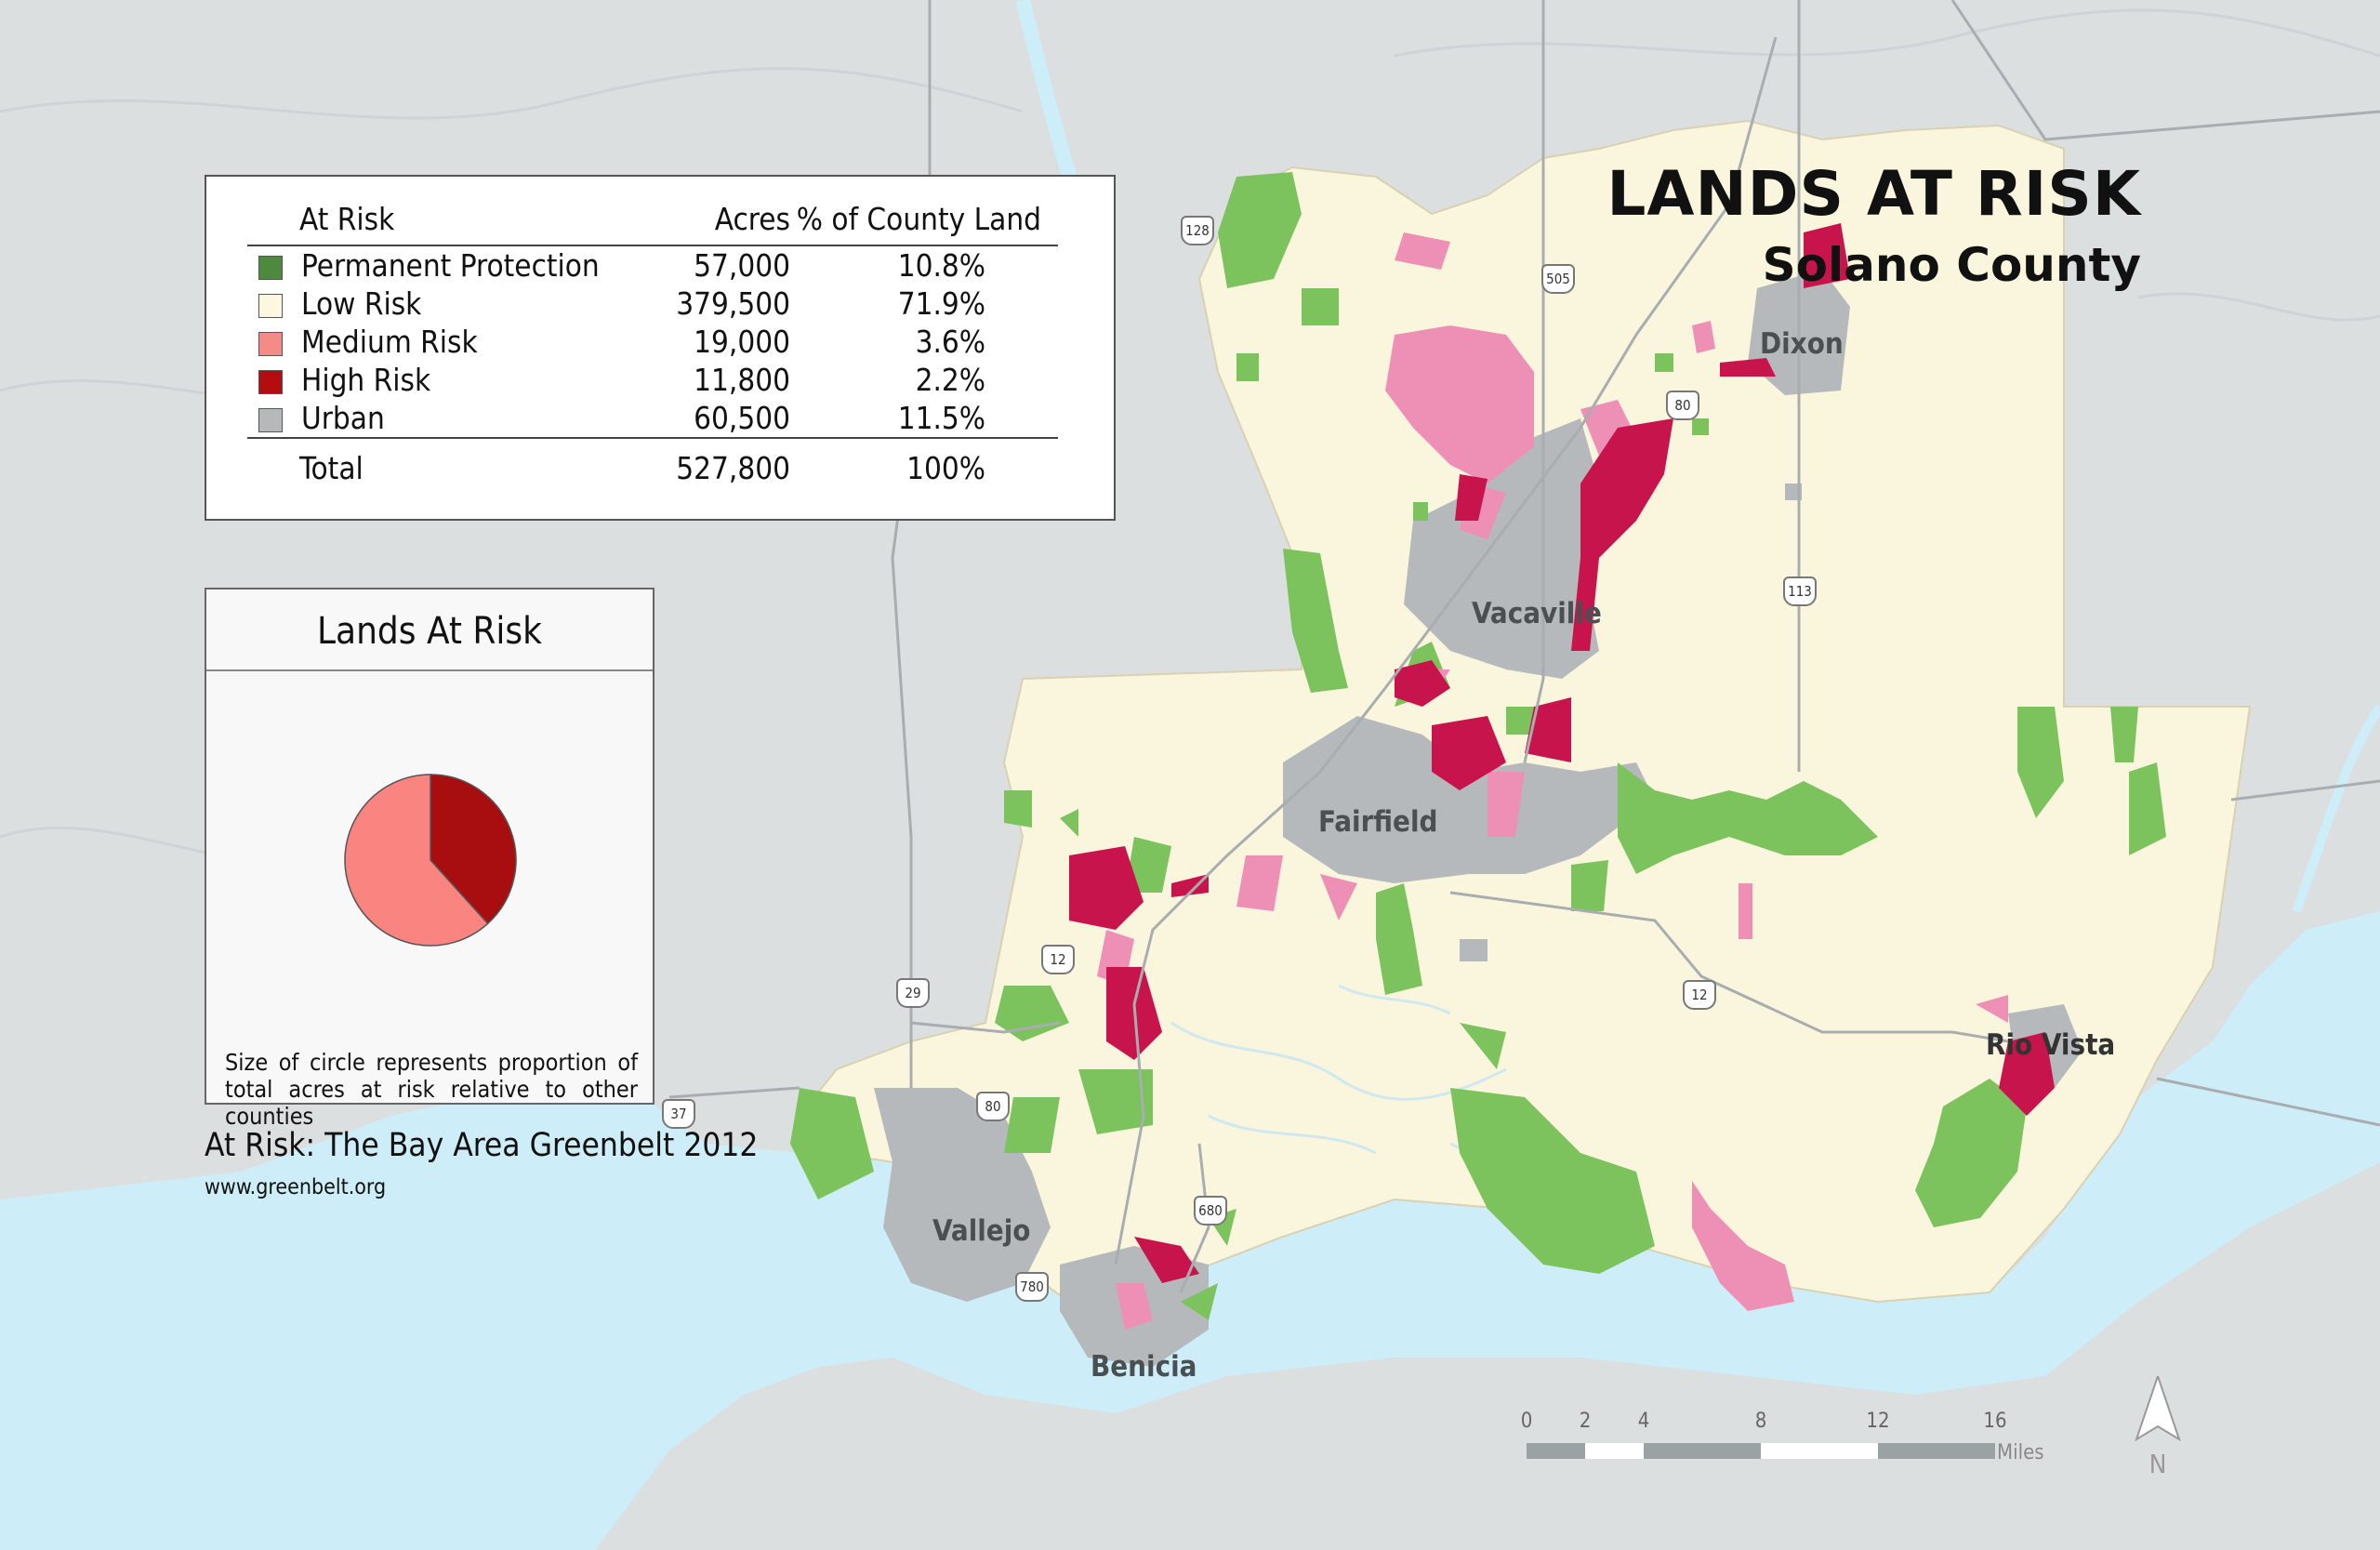 Image resolution: width=2380 pixels, height=1550 pixels. Describe the element at coordinates (1144, 1367) in the screenshot. I see `city-label-benicia: Benicia` at that location.